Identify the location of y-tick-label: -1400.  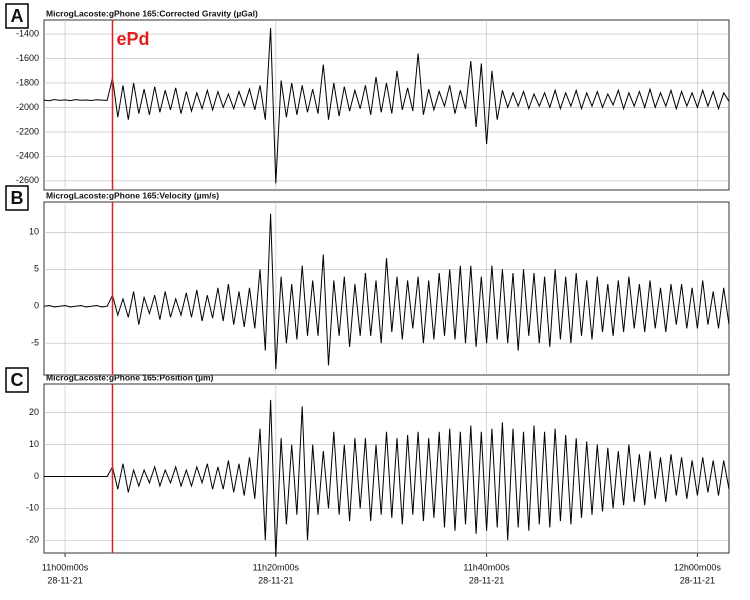
(27, 33).